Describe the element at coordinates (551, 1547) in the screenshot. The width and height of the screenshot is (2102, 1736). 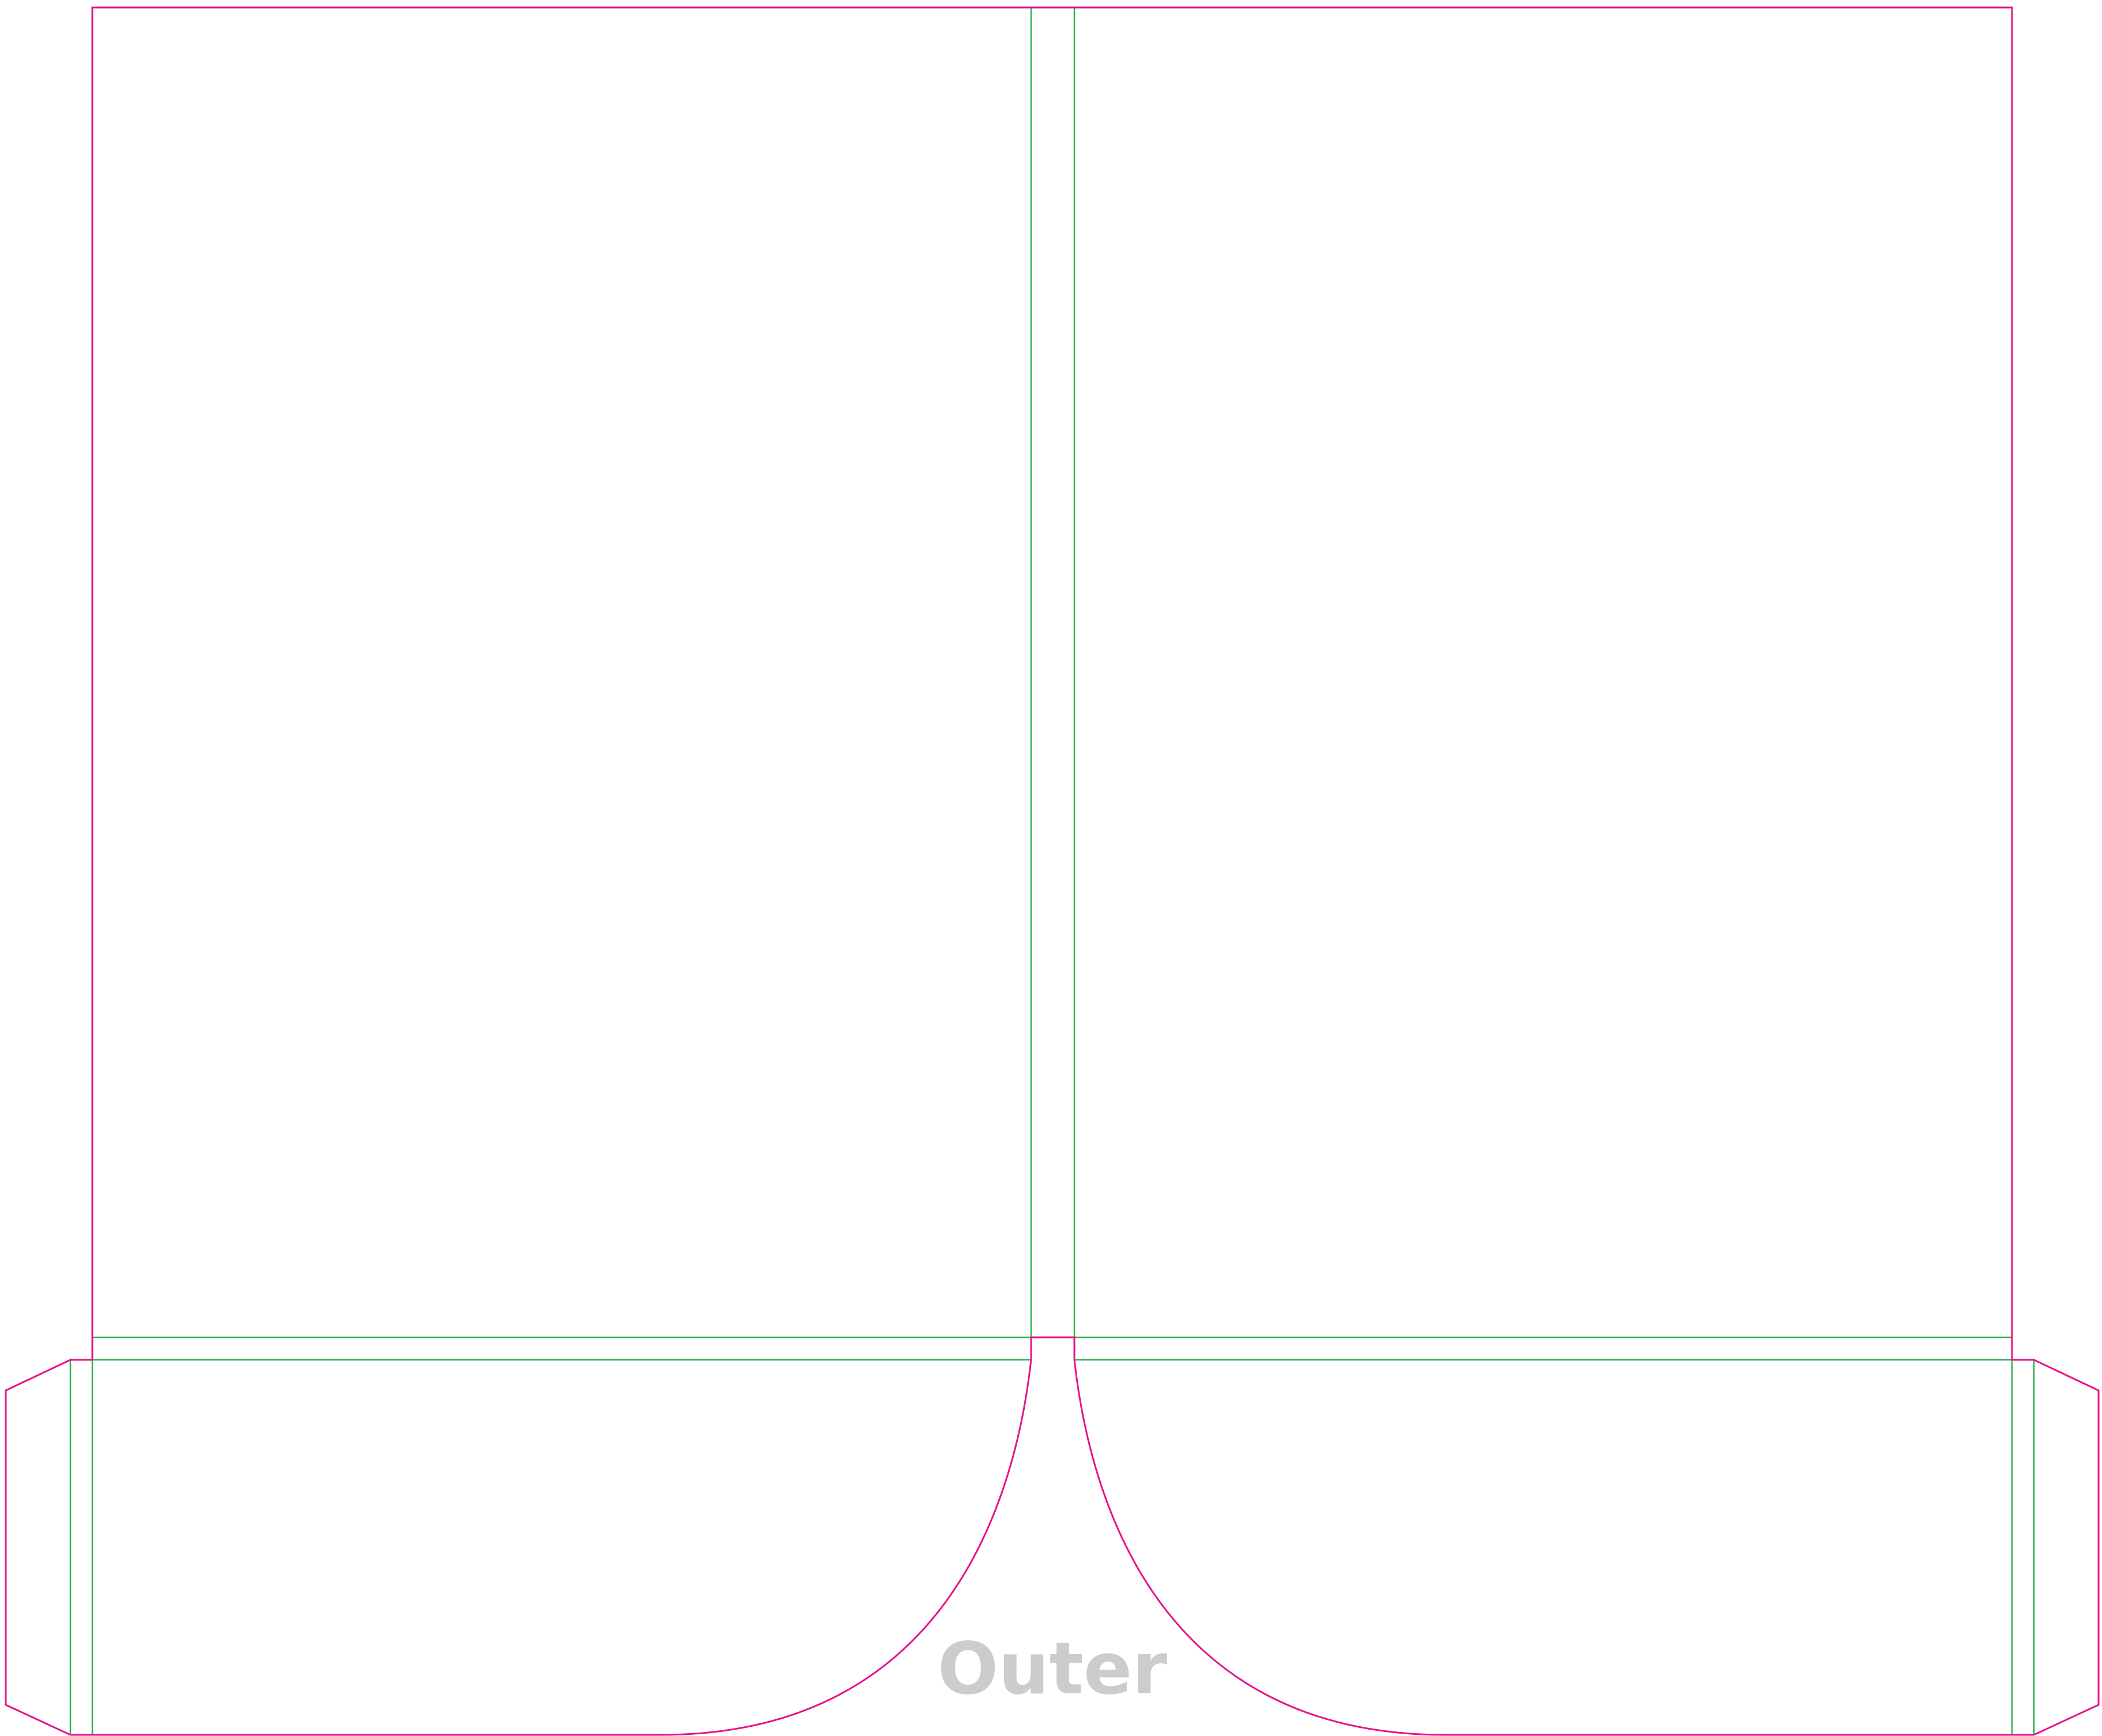
I see `left-pocket-outline` at that location.